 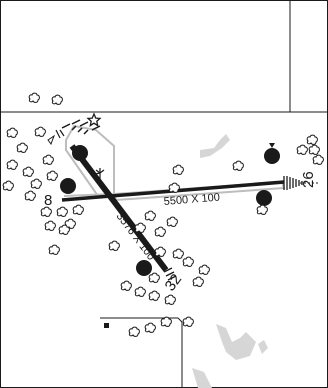 What do you see at coordinates (191, 200) in the screenshot?
I see `runway-8-26-dimensions: 5500 X 100` at bounding box center [191, 200].